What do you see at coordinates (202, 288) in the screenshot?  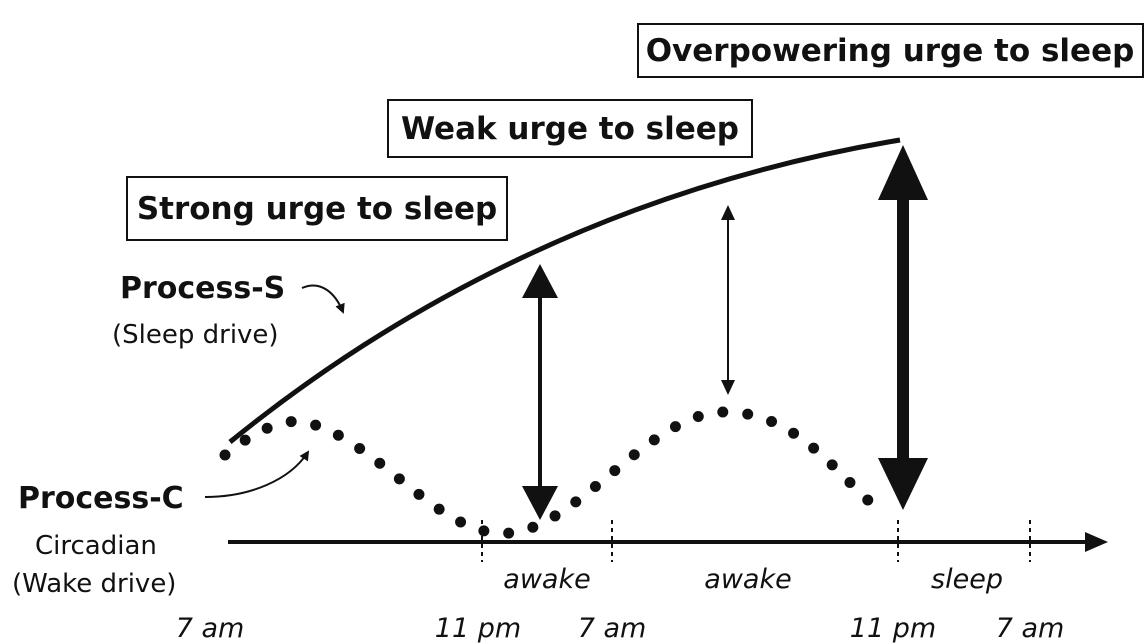 I see `process-s-name: Process-S` at bounding box center [202, 288].